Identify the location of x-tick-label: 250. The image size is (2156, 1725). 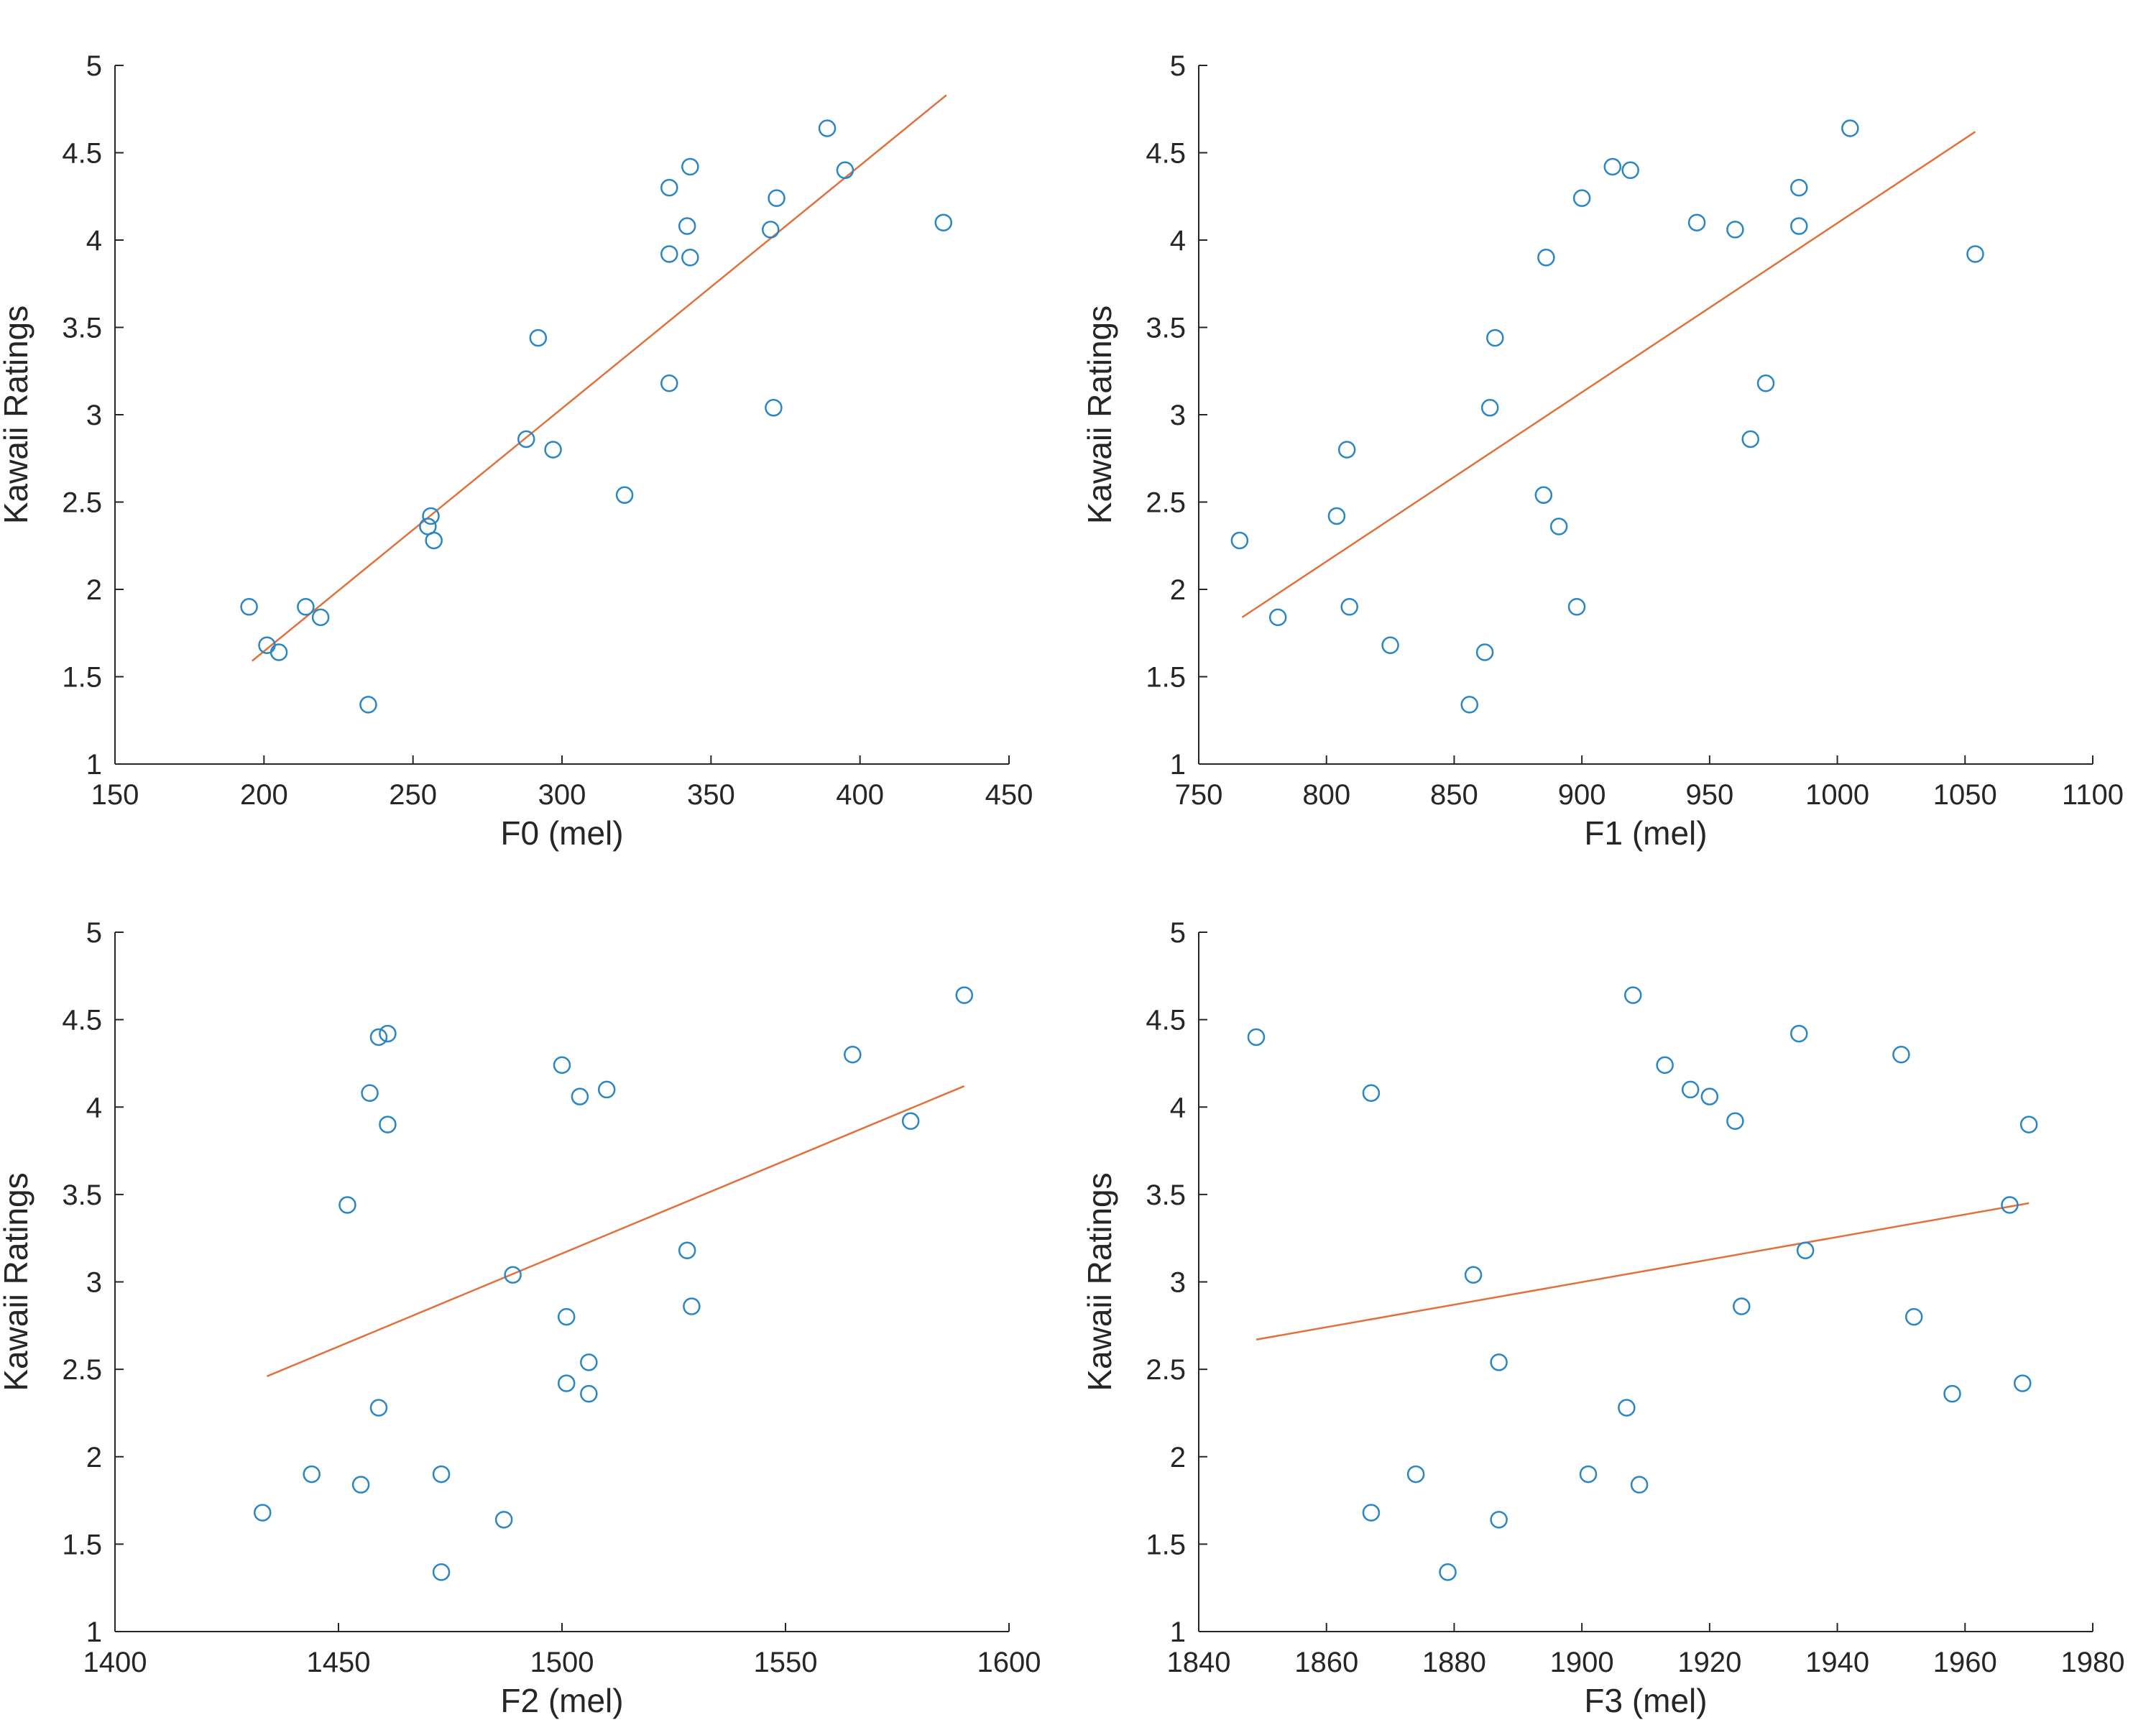
(413, 795).